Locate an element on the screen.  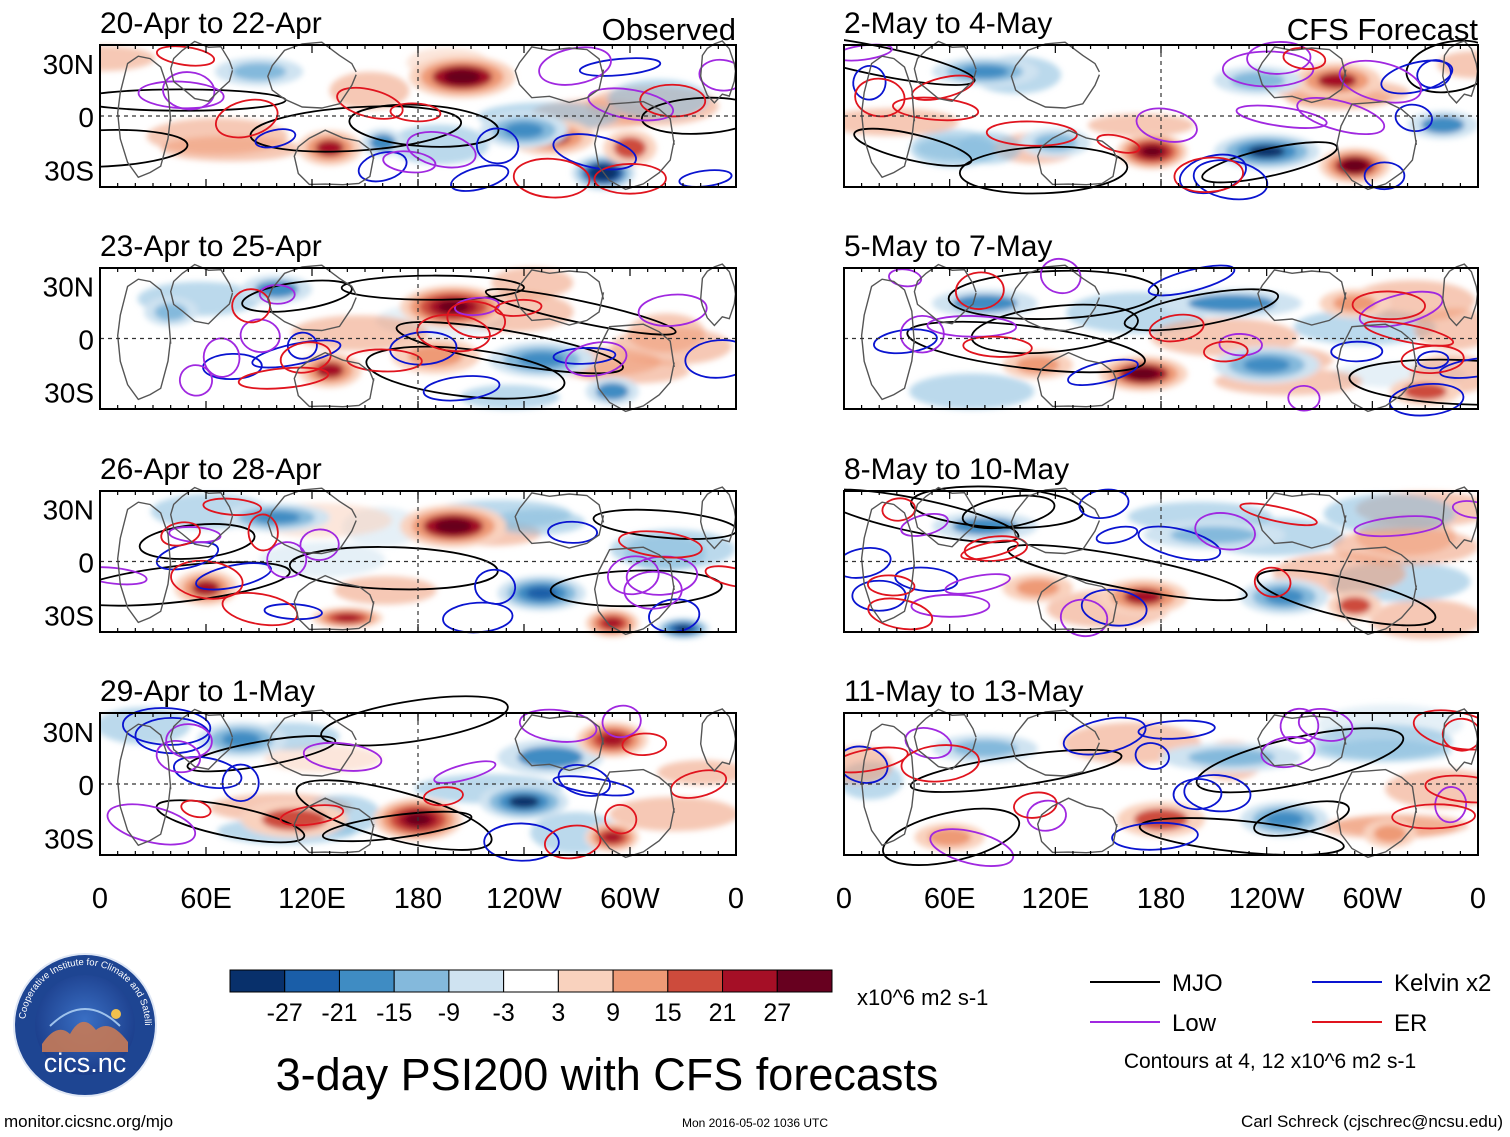
panel-date-label: 11-May to 13-May is located at coordinates (964, 691).